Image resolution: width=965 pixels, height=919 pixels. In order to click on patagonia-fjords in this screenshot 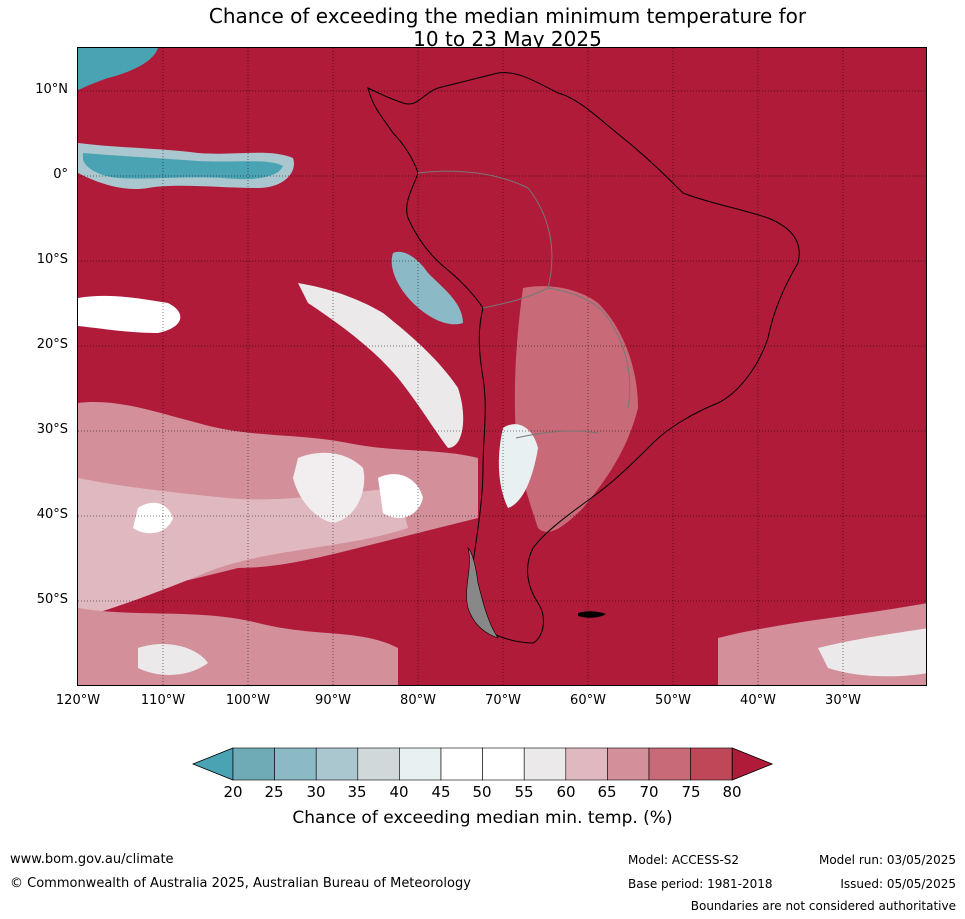, I will do `click(482, 593)`.